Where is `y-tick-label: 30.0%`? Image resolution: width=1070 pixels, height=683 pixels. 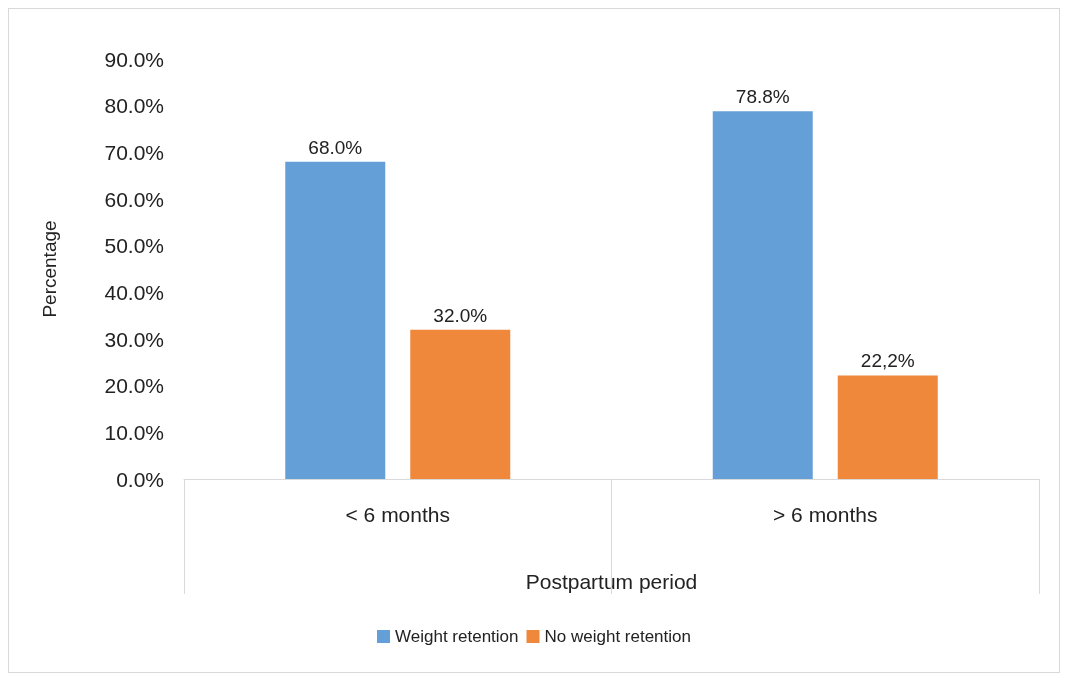
y-tick-label: 30.0% is located at coordinates (134, 339).